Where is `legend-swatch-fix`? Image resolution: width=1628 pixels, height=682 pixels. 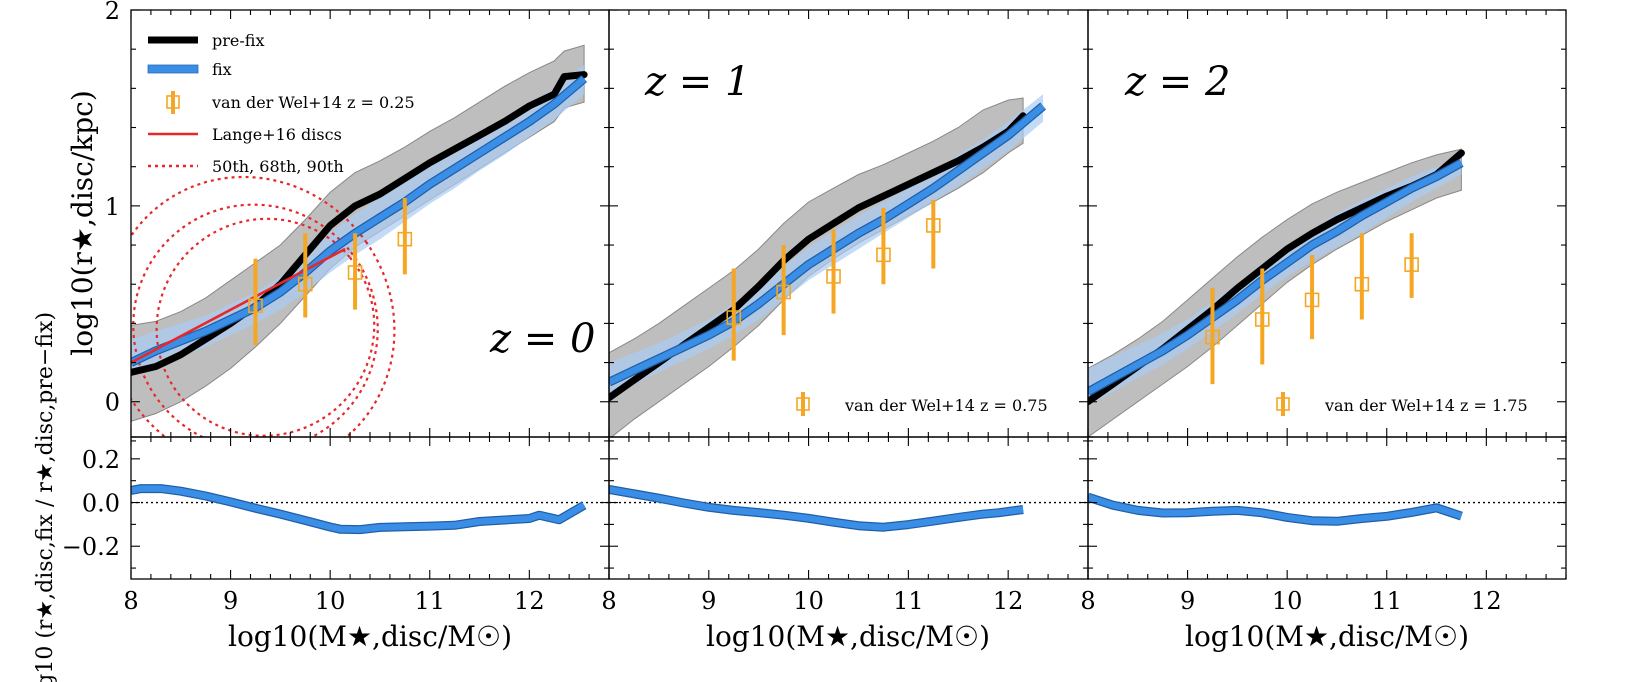
legend-swatch-fix is located at coordinates (173, 69).